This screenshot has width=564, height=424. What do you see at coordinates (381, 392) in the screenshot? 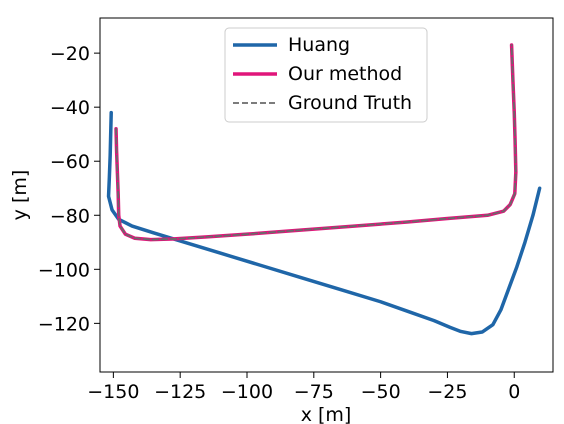
I see `x-tick-label: −50` at bounding box center [381, 392].